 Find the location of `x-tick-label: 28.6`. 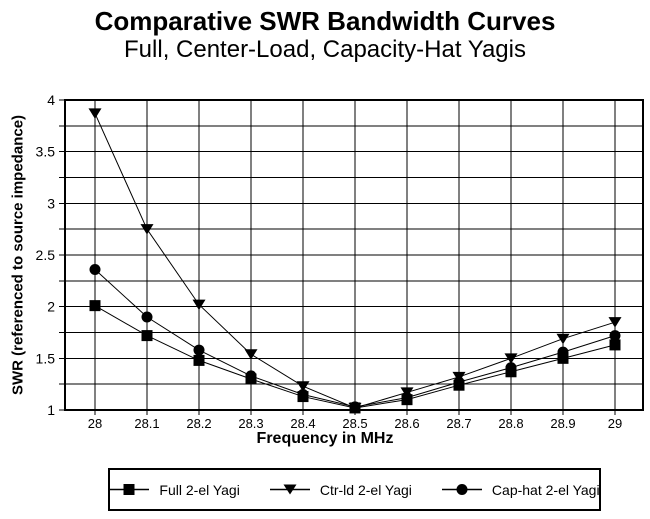

x-tick-label: 28.6 is located at coordinates (406, 423).